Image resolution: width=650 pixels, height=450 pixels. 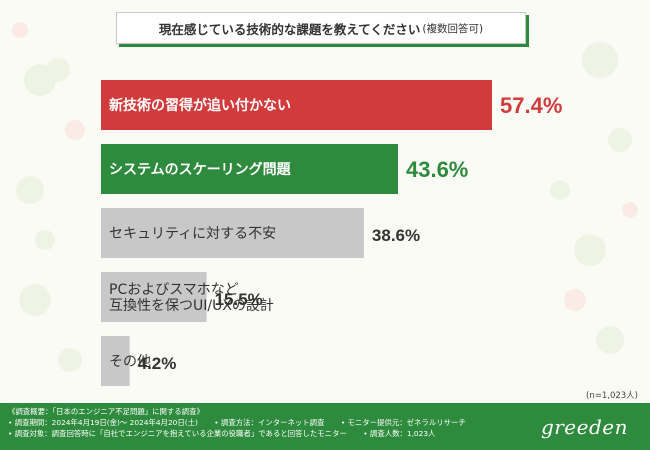 What do you see at coordinates (399, 433) in the screenshot?
I see `footer-count: • 調査人数：1,023人` at bounding box center [399, 433].